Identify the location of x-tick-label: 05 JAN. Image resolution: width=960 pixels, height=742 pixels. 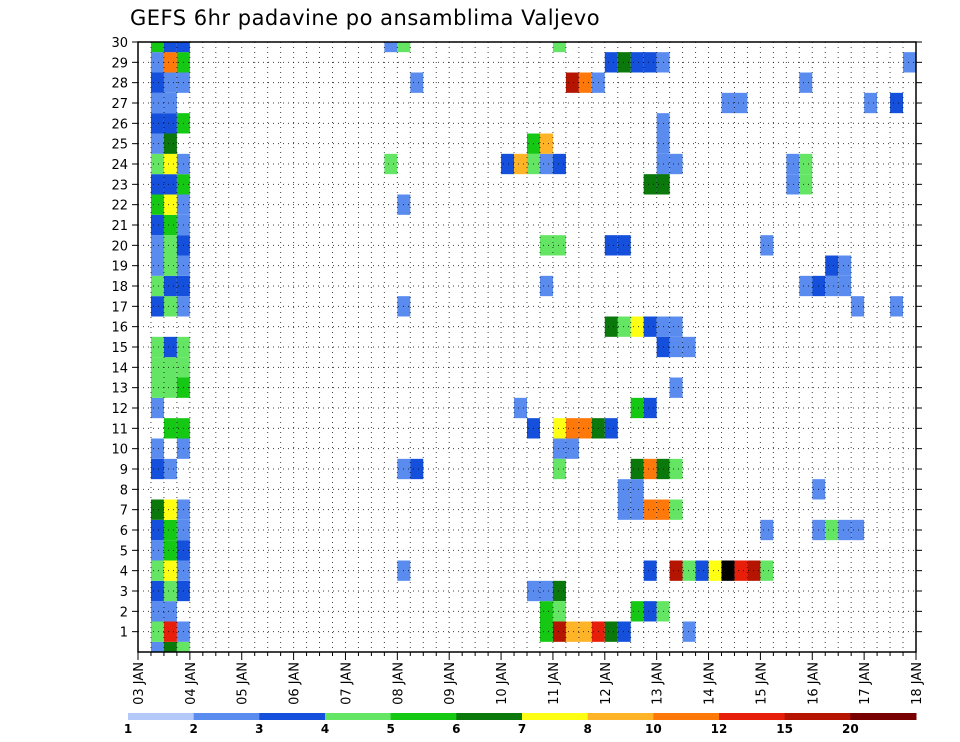
(243, 683).